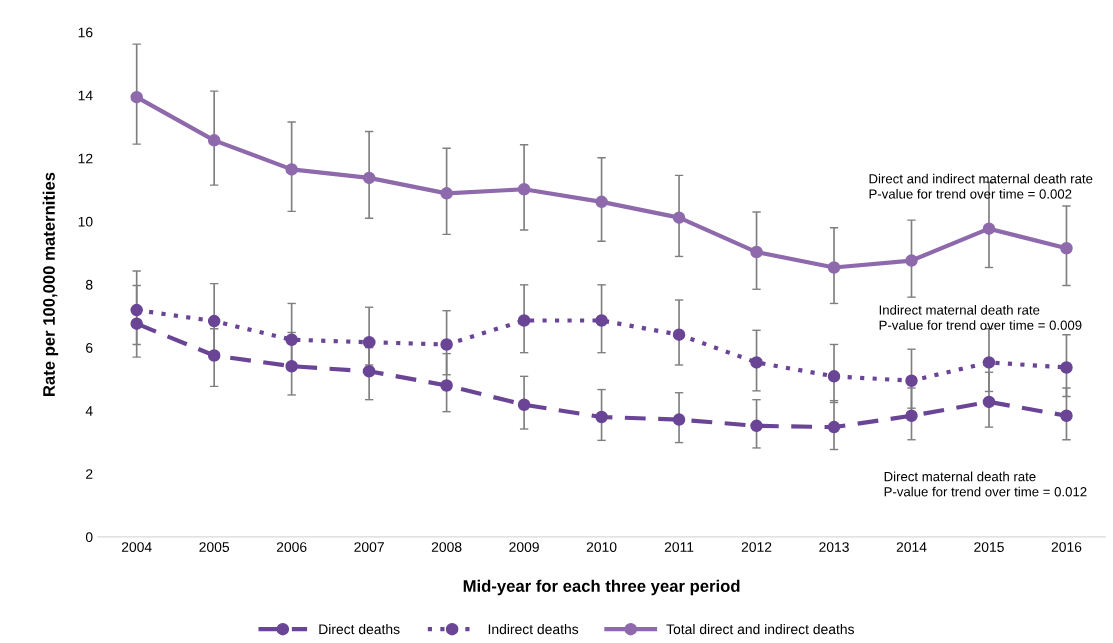 The image size is (1113, 643). What do you see at coordinates (85, 221) in the screenshot?
I see `y-tick-label: 10` at bounding box center [85, 221].